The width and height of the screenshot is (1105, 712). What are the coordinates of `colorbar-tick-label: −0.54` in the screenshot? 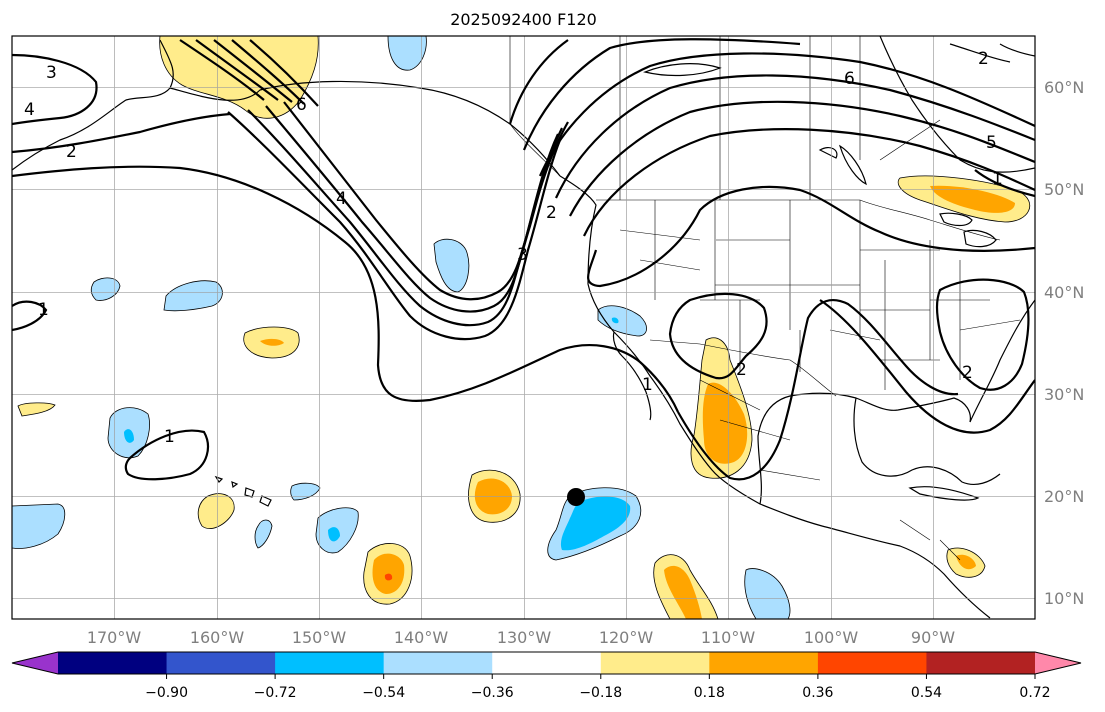 It's located at (383, 693).